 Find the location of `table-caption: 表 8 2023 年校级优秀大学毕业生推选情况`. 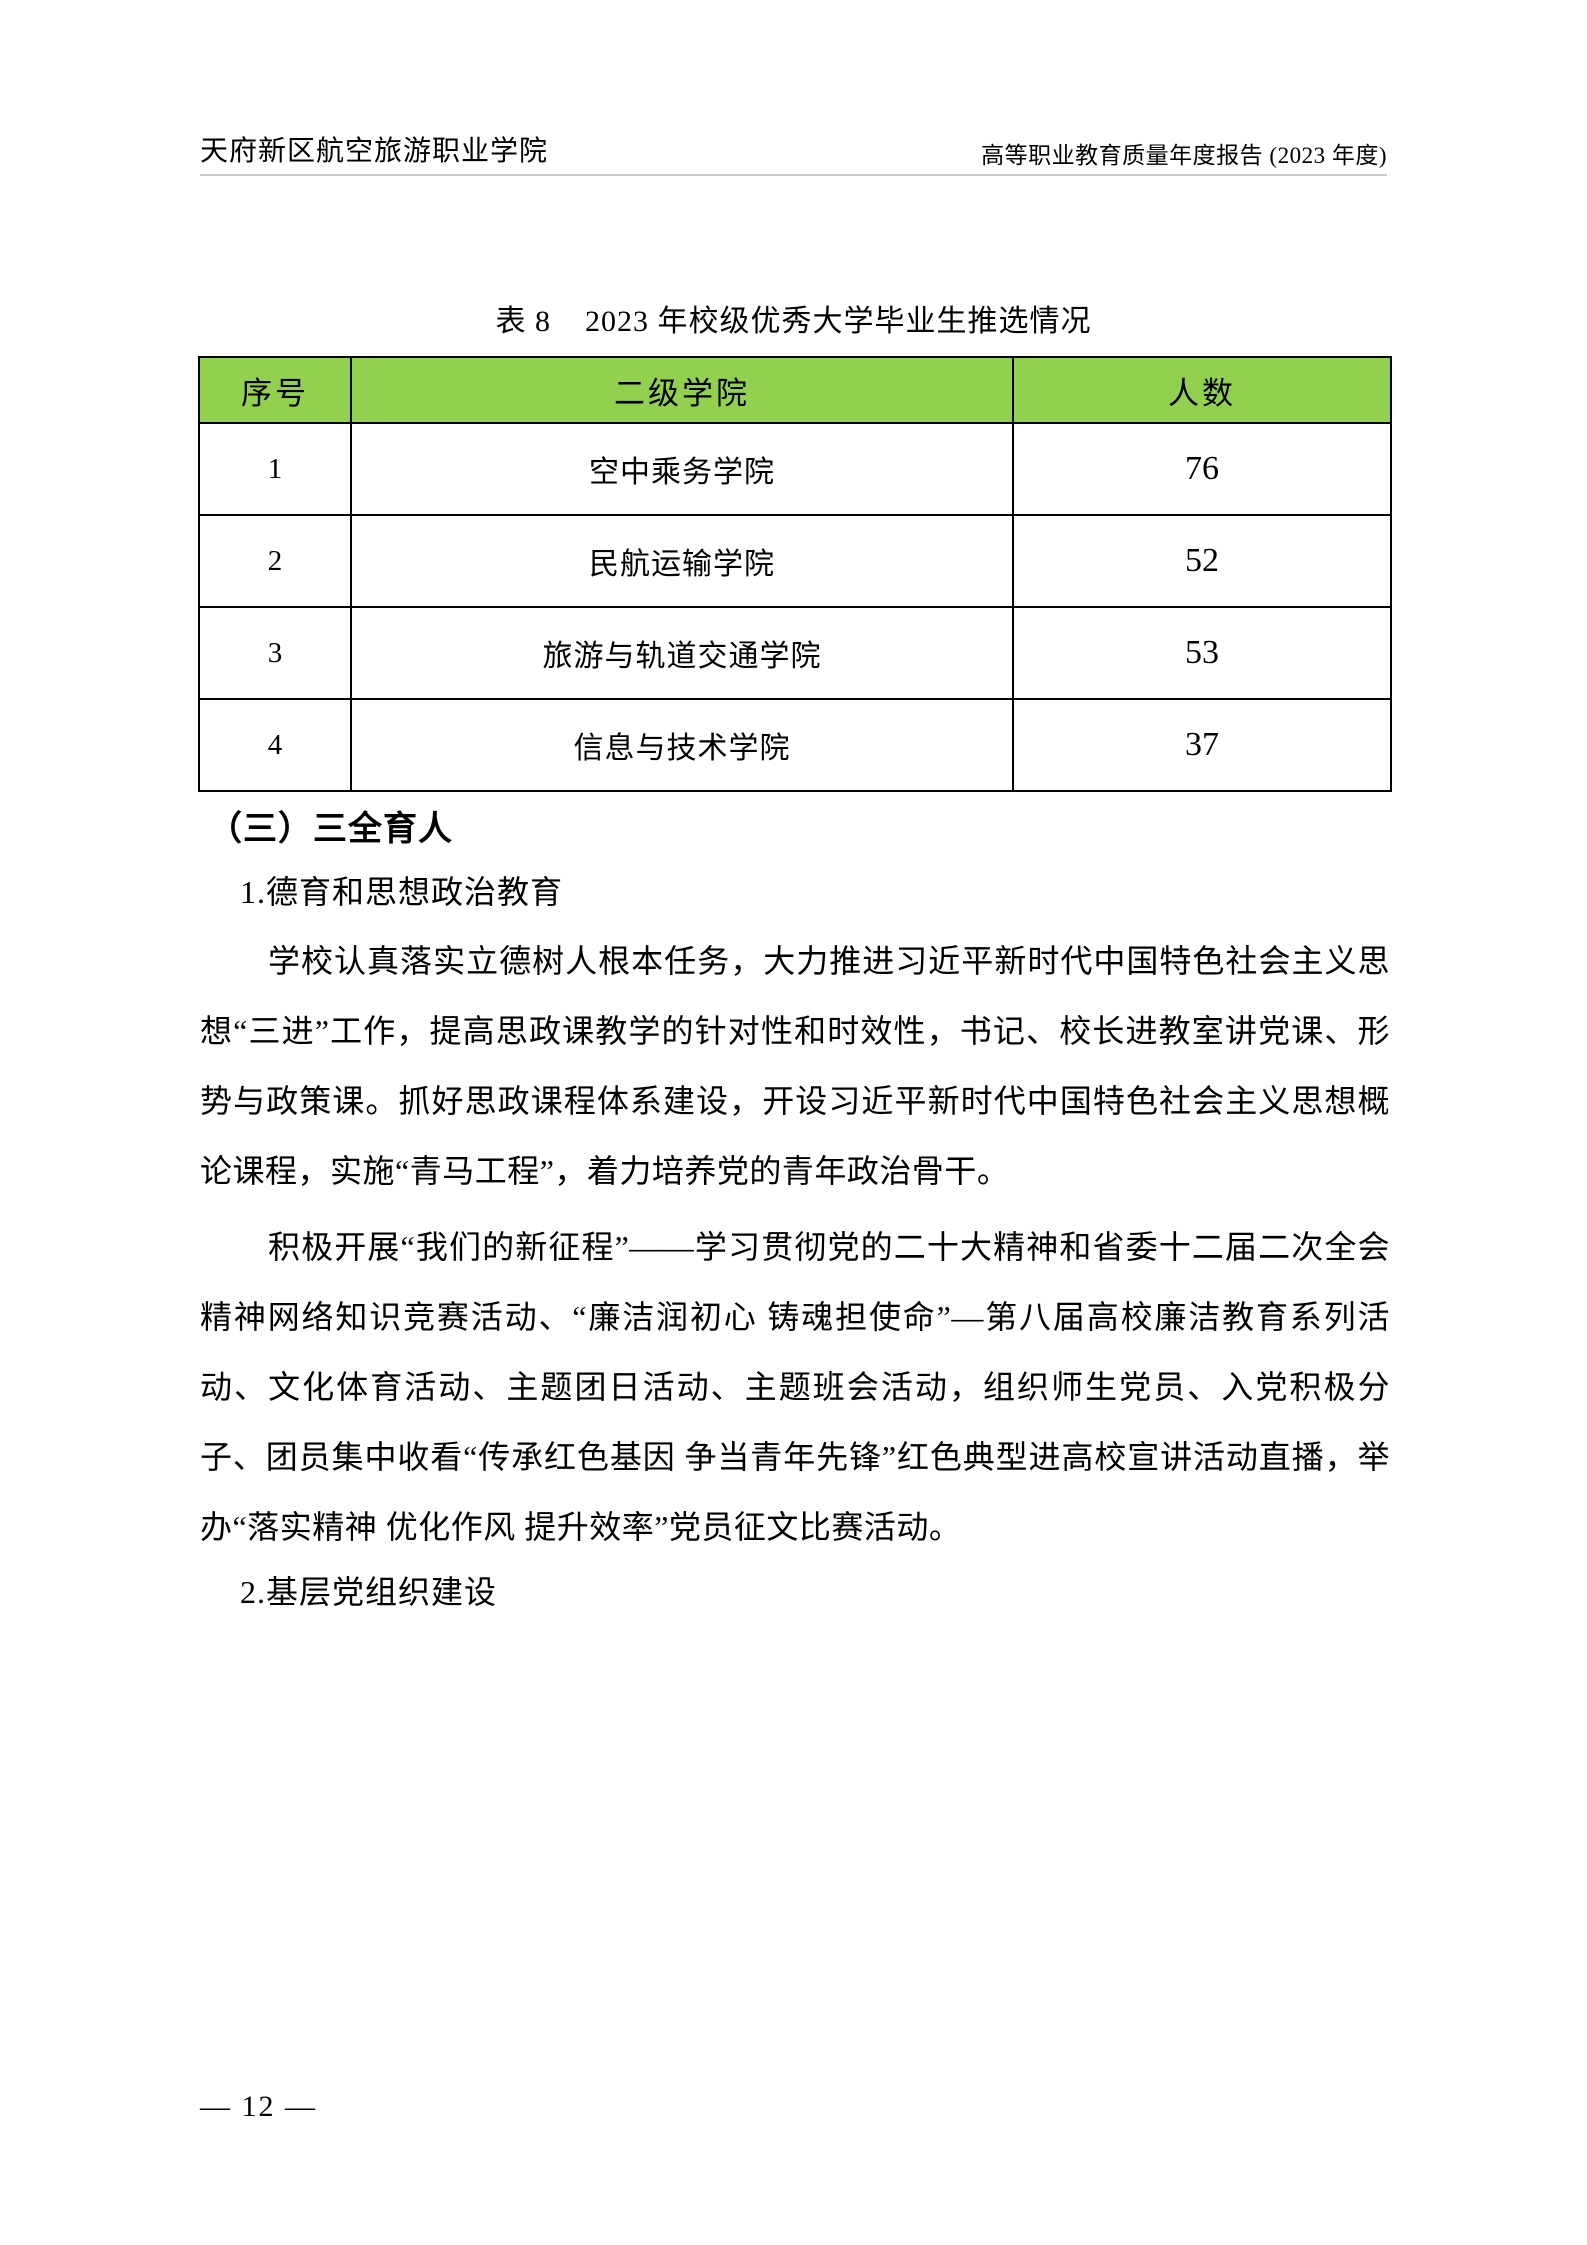

table-caption: 表 8 2023 年校级优秀大学毕业生推选情况 is located at coordinates (793, 321).